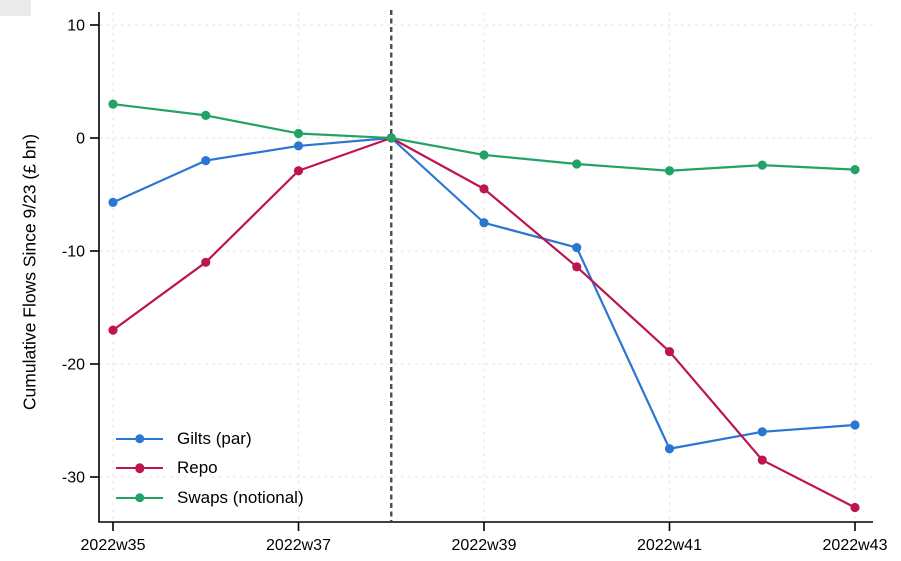  I want to click on screenshot-corner-artifact, so click(15, 8).